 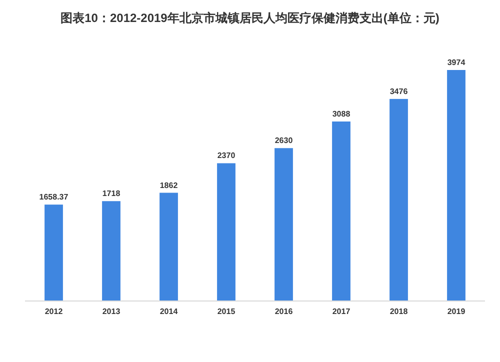 I want to click on x-tick-label: 2018, so click(x=399, y=311).